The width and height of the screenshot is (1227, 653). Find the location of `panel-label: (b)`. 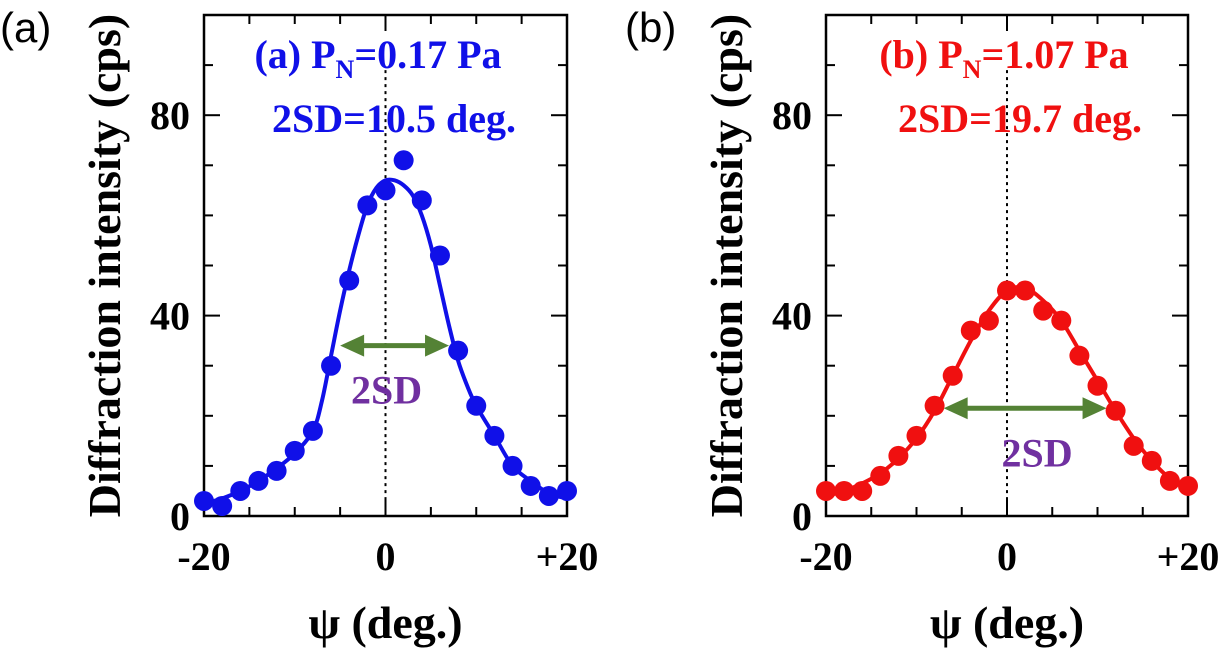

panel-label: (b) is located at coordinates (650, 27).